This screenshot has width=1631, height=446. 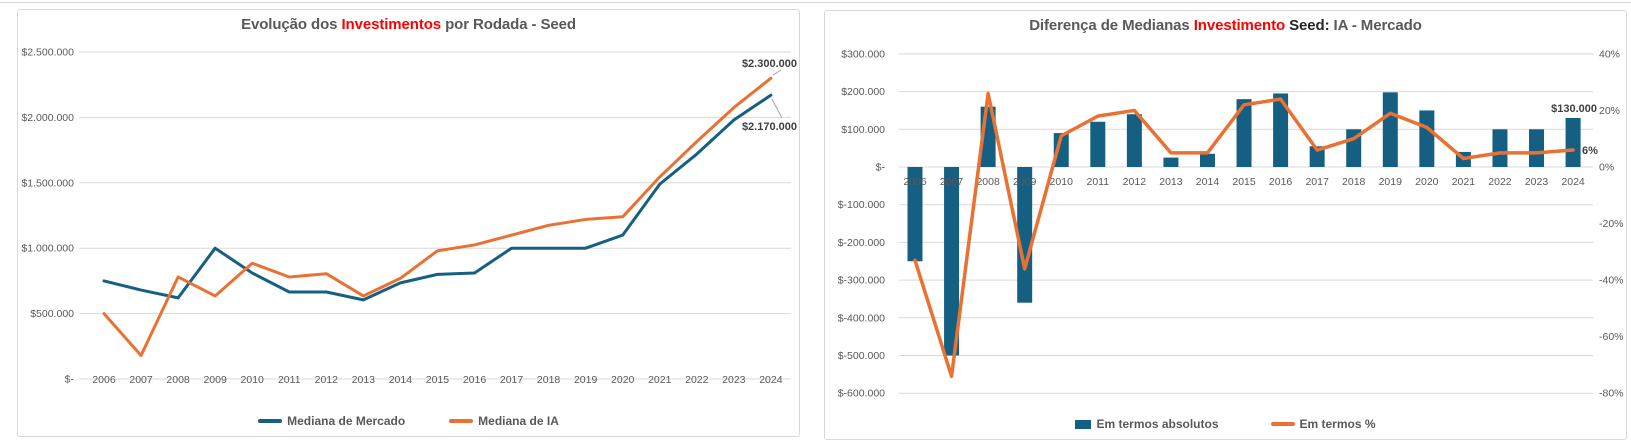 I want to click on legend-label-ia: Mediana de IA, so click(x=518, y=421).